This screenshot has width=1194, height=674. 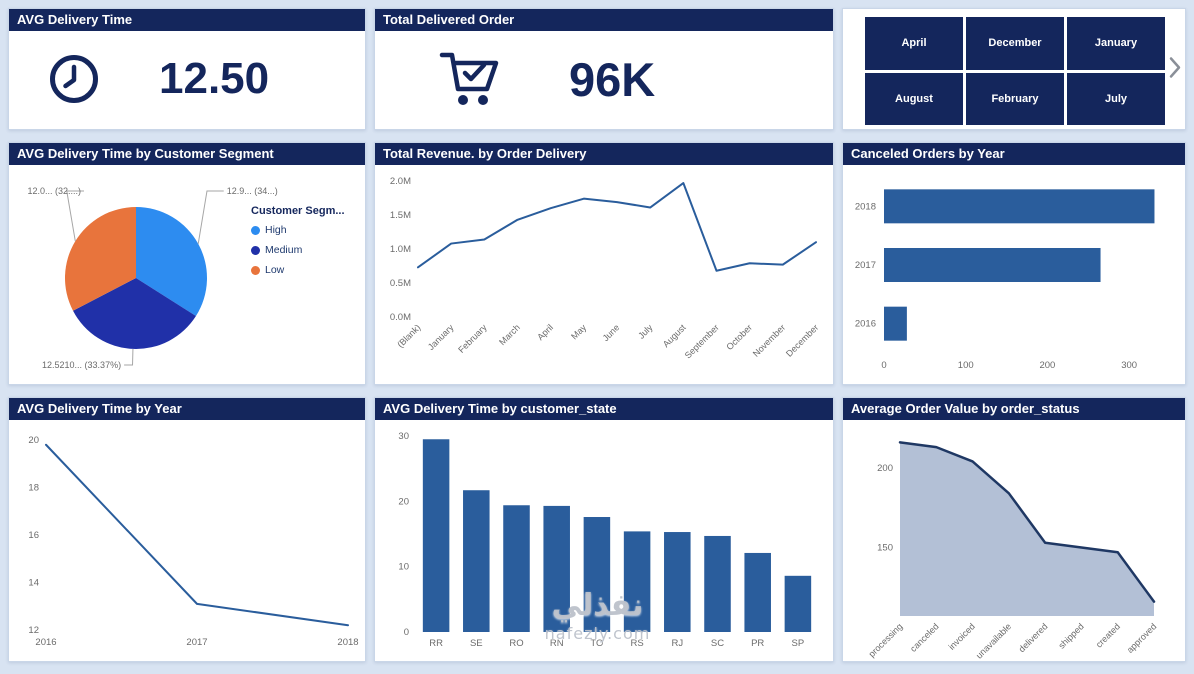 I want to click on legend-item-medium: Medium, so click(x=298, y=250).